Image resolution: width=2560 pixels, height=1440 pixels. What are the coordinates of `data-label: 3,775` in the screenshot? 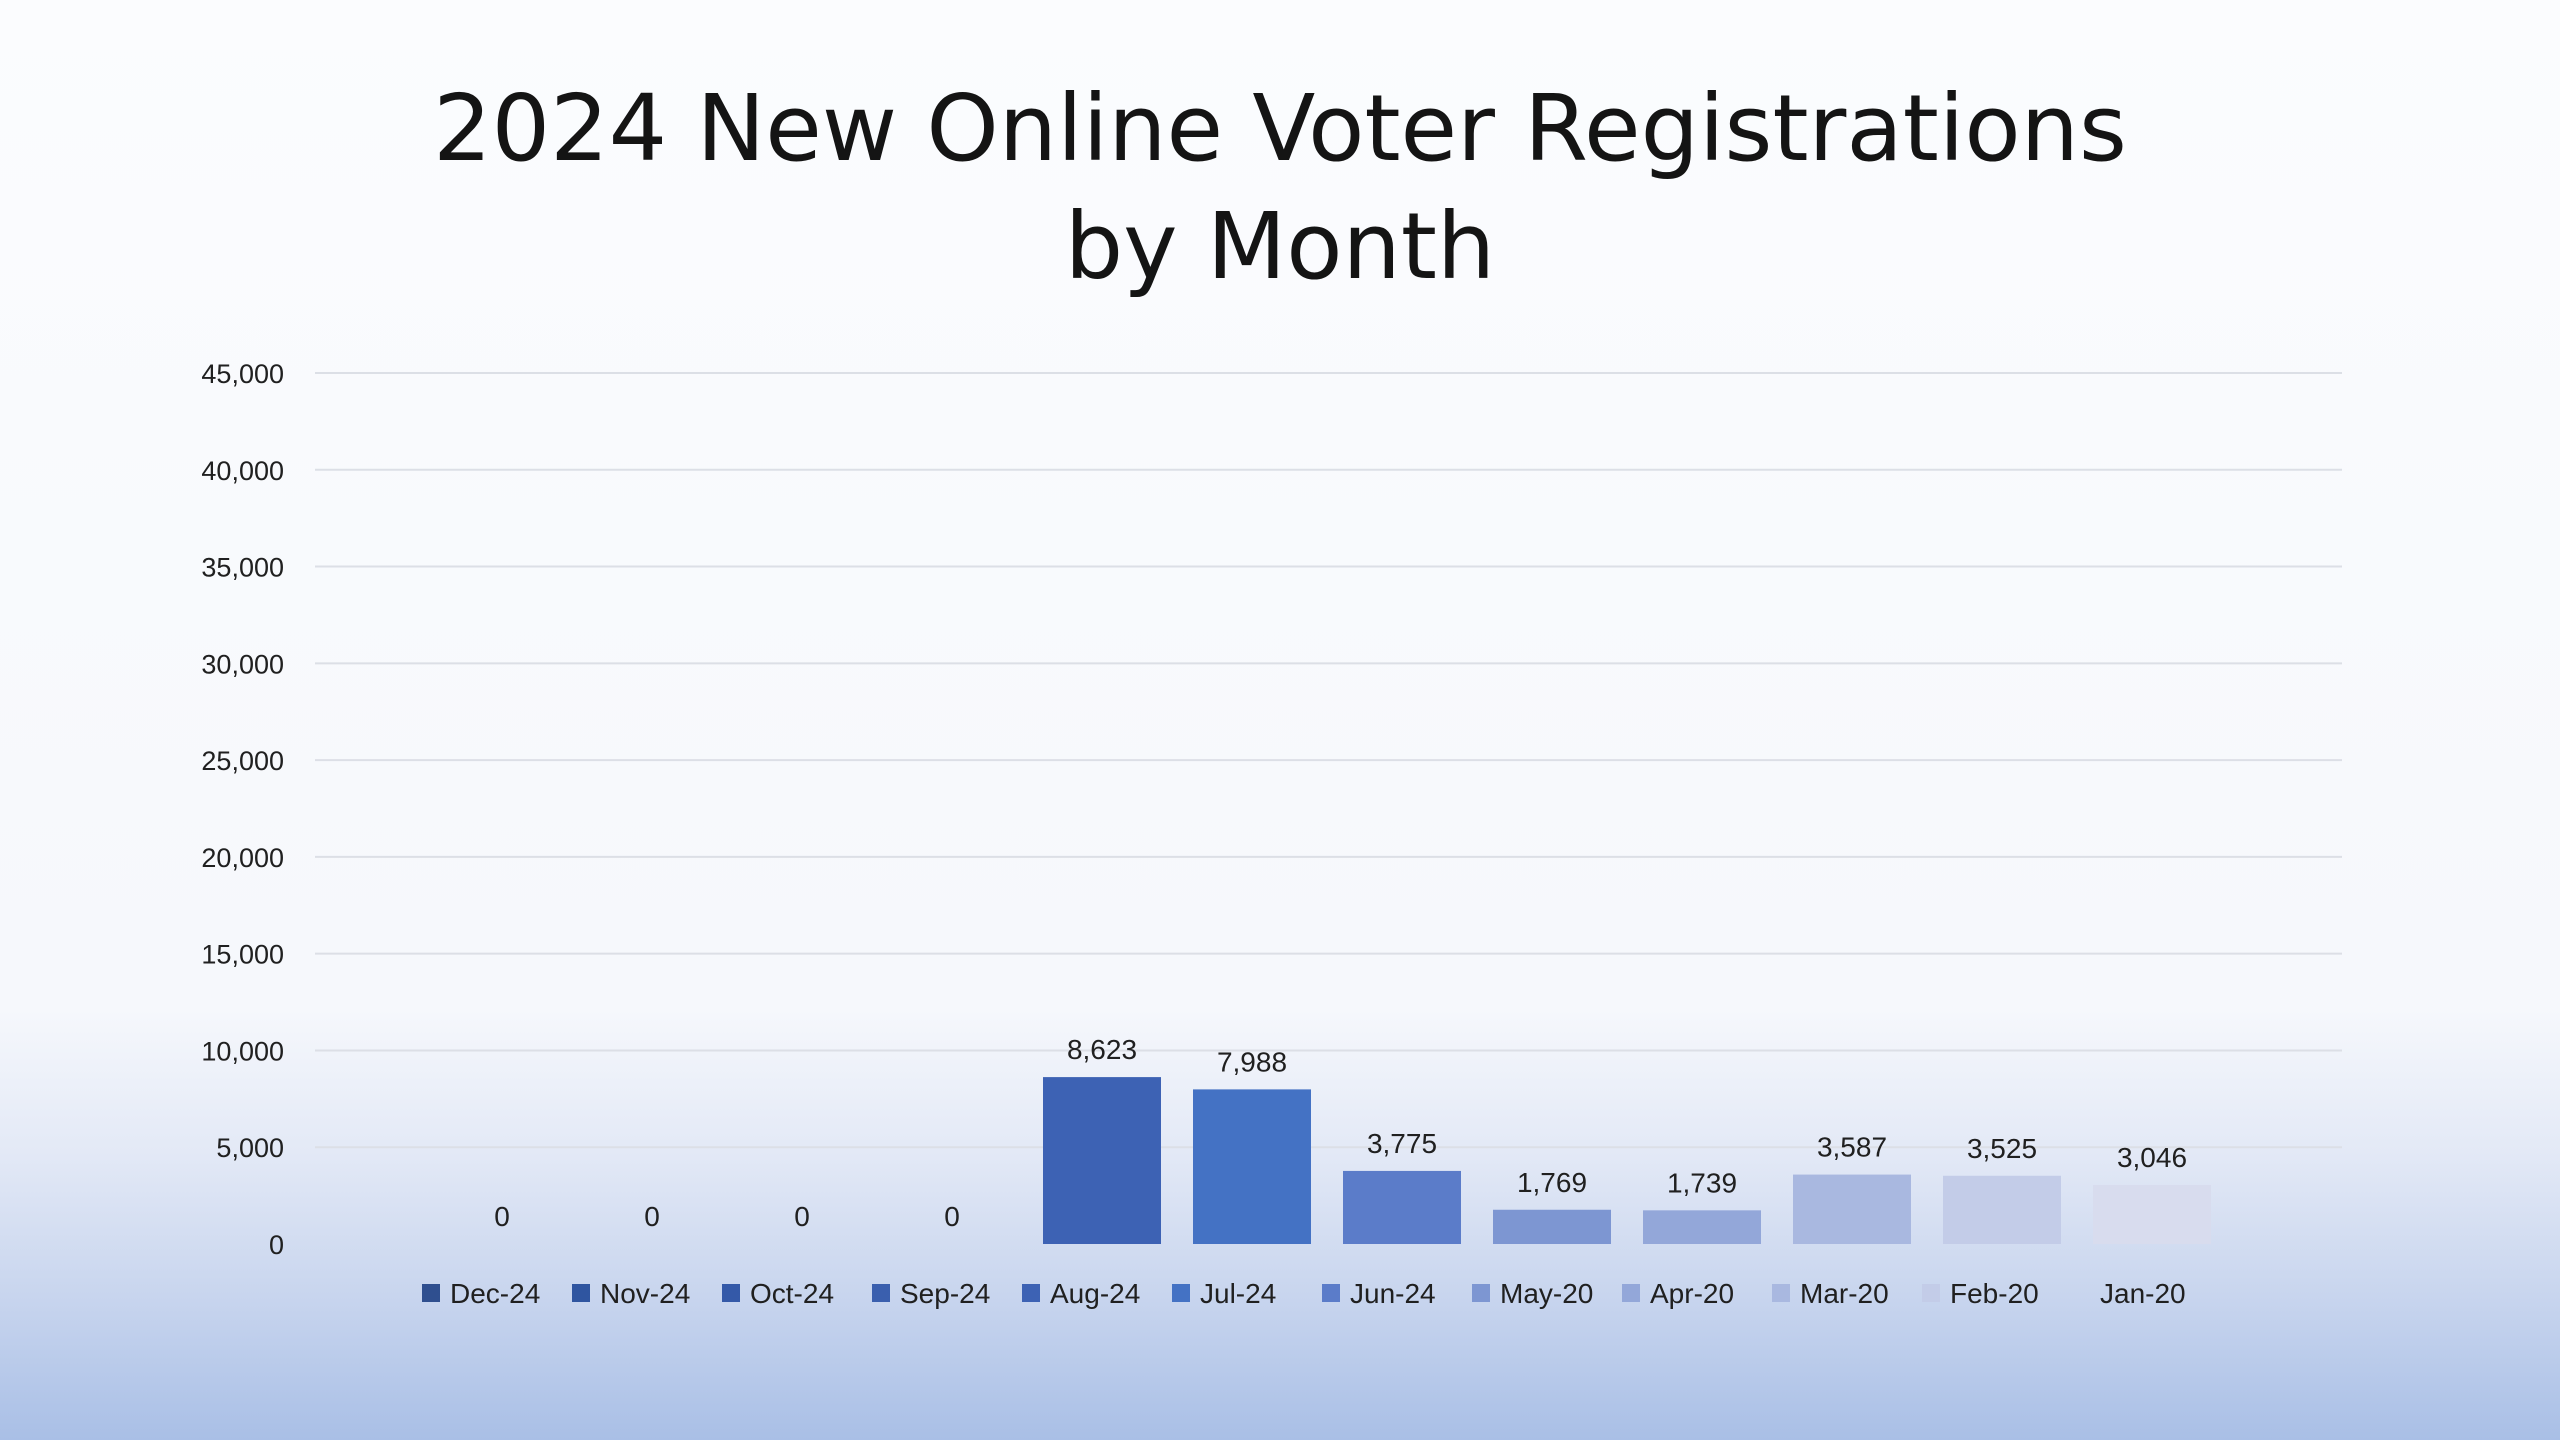 It's located at (1402, 1143).